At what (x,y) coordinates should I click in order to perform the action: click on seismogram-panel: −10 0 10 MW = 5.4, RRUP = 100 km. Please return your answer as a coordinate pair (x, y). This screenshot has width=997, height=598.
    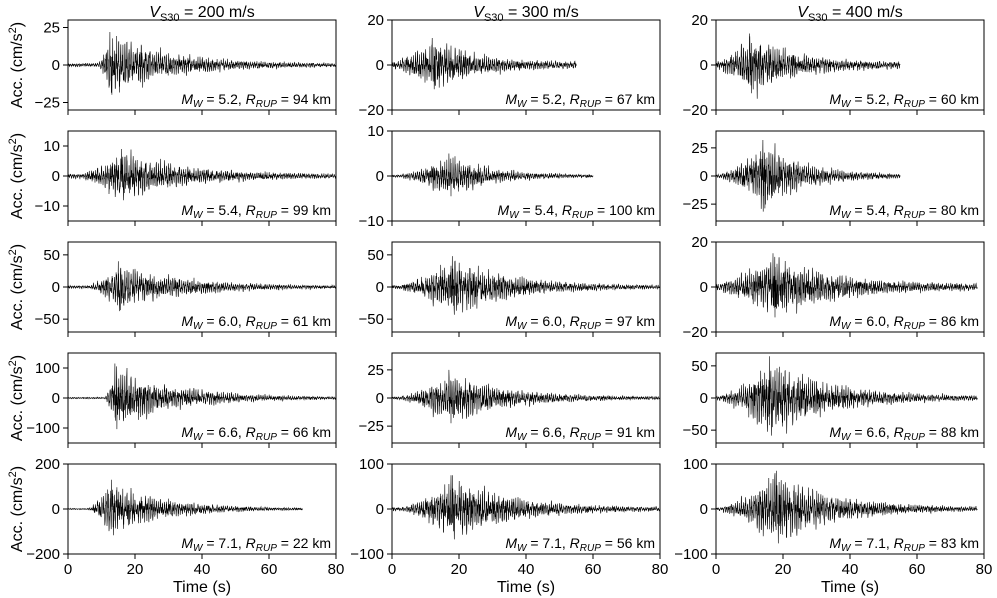
    Looking at the image, I should click on (510, 176).